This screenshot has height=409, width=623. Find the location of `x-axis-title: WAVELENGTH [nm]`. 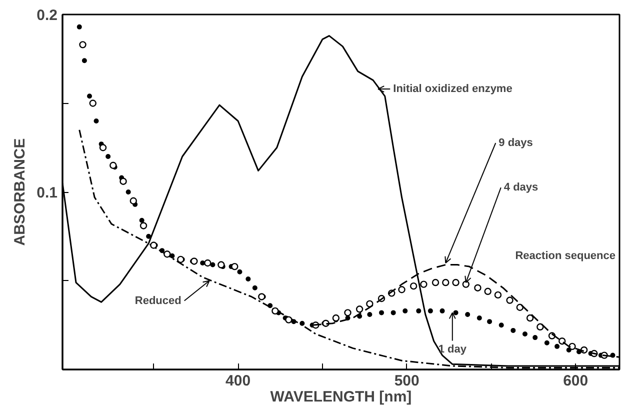

x-axis-title: WAVELENGTH [nm] is located at coordinates (341, 397).